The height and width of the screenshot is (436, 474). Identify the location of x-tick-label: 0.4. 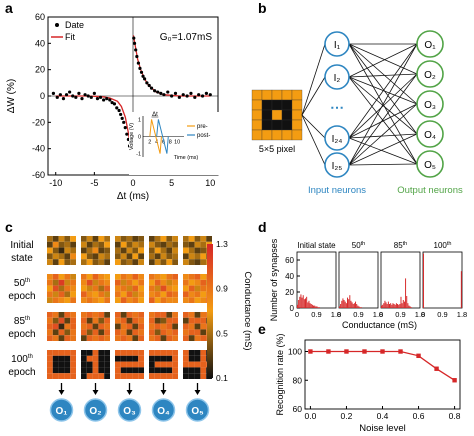
(383, 416).